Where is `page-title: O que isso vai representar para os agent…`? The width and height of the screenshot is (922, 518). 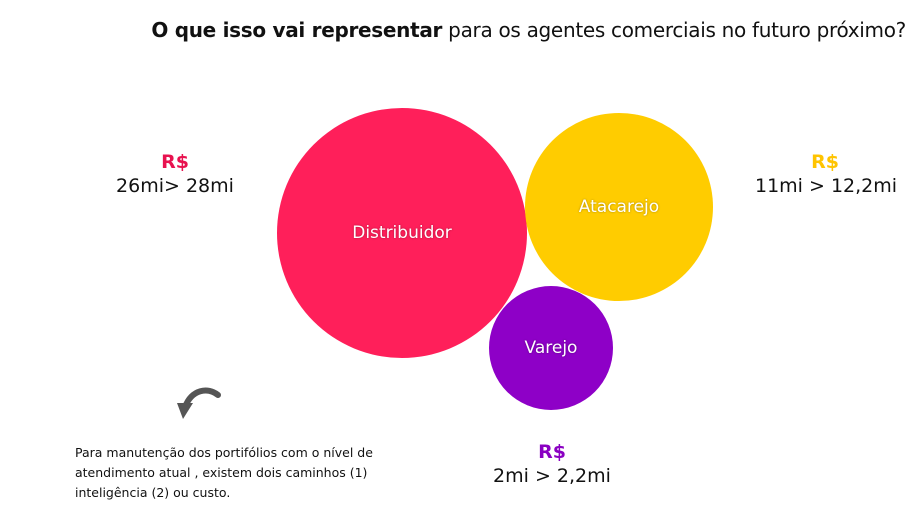 page-title: O que isso vai representar para os agent… is located at coordinates (528, 30).